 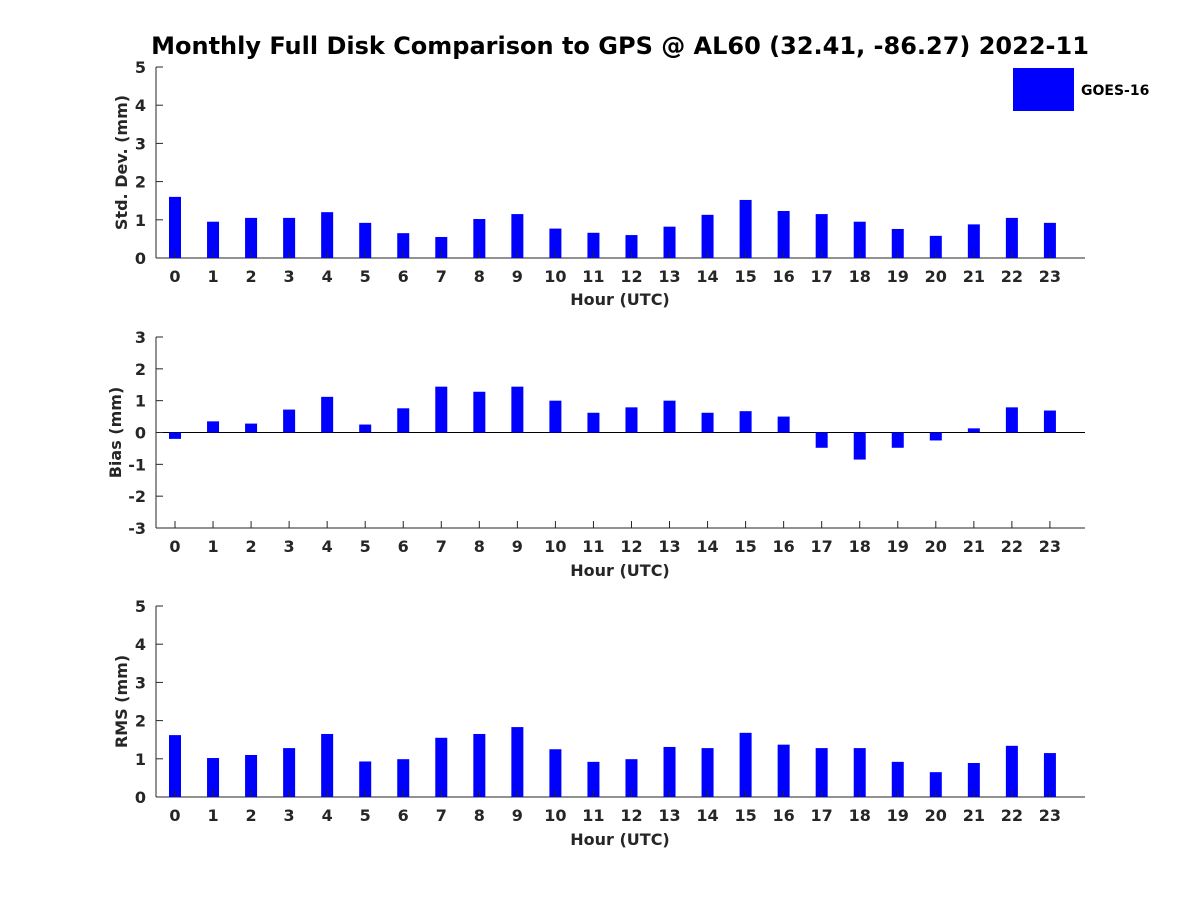 What do you see at coordinates (936, 815) in the screenshot?
I see `rms-x-tick-label: 20` at bounding box center [936, 815].